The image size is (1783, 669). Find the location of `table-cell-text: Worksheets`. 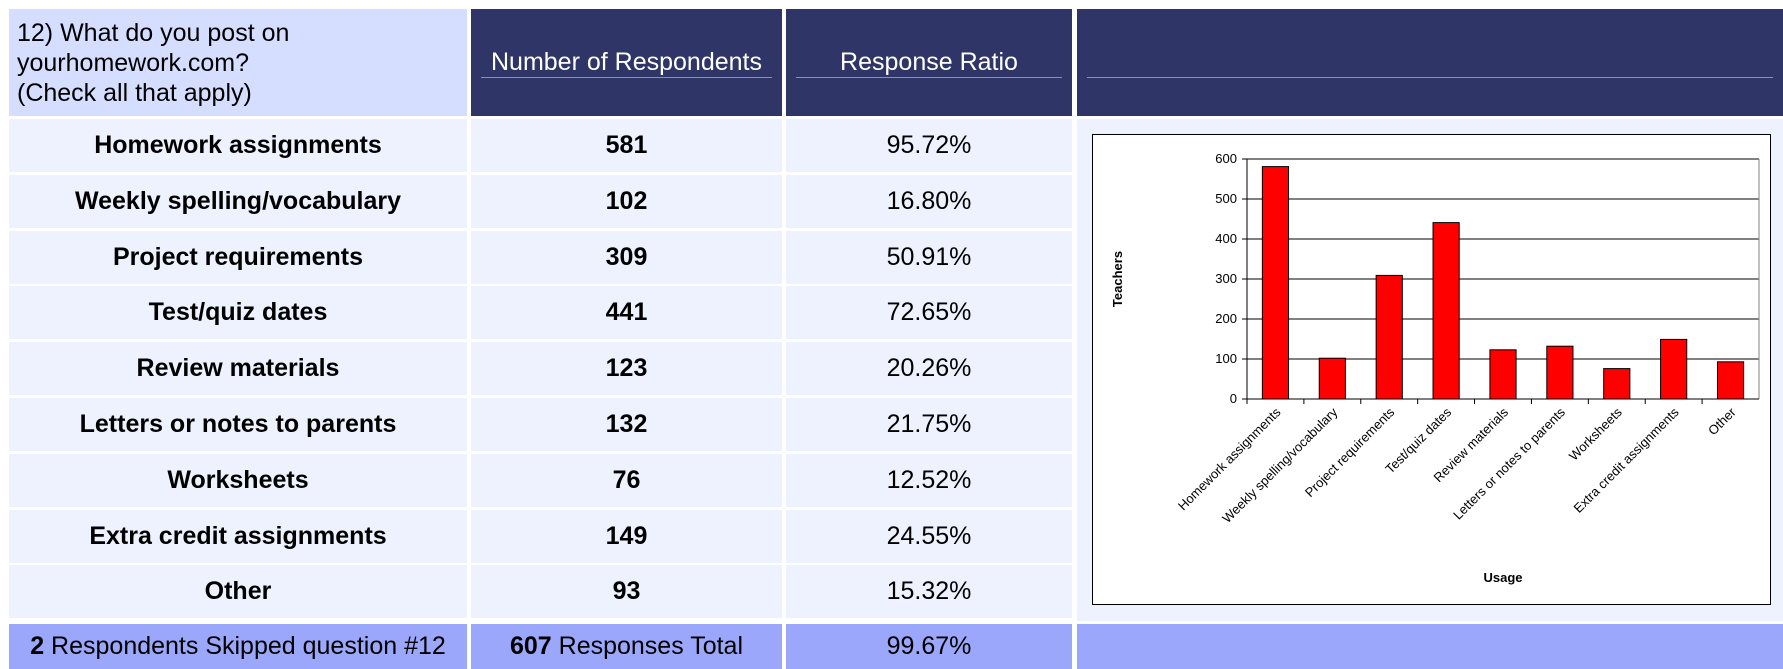

table-cell-text: Worksheets is located at coordinates (238, 479).